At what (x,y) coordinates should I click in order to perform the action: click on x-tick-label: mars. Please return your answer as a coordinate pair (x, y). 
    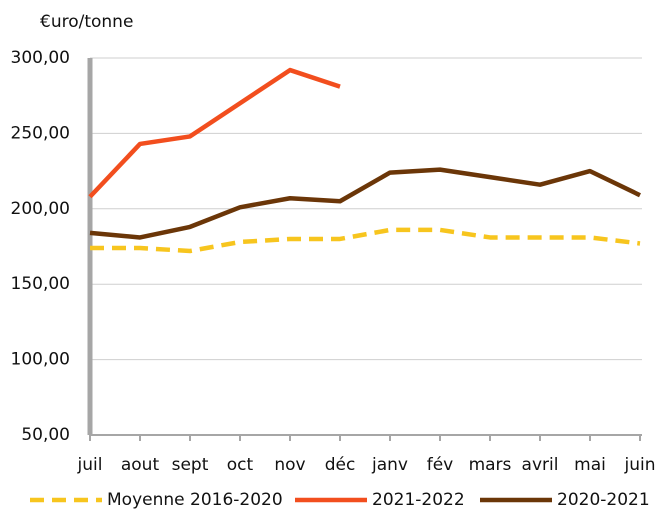
    Looking at the image, I should click on (490, 465).